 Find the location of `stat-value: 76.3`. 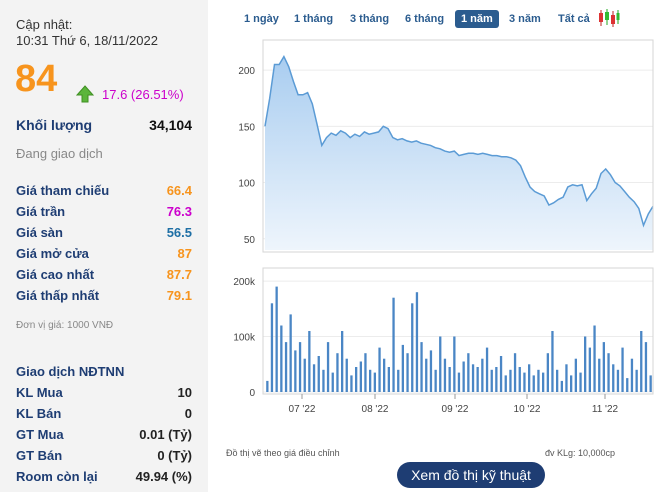

stat-value: 76.3 is located at coordinates (179, 211).